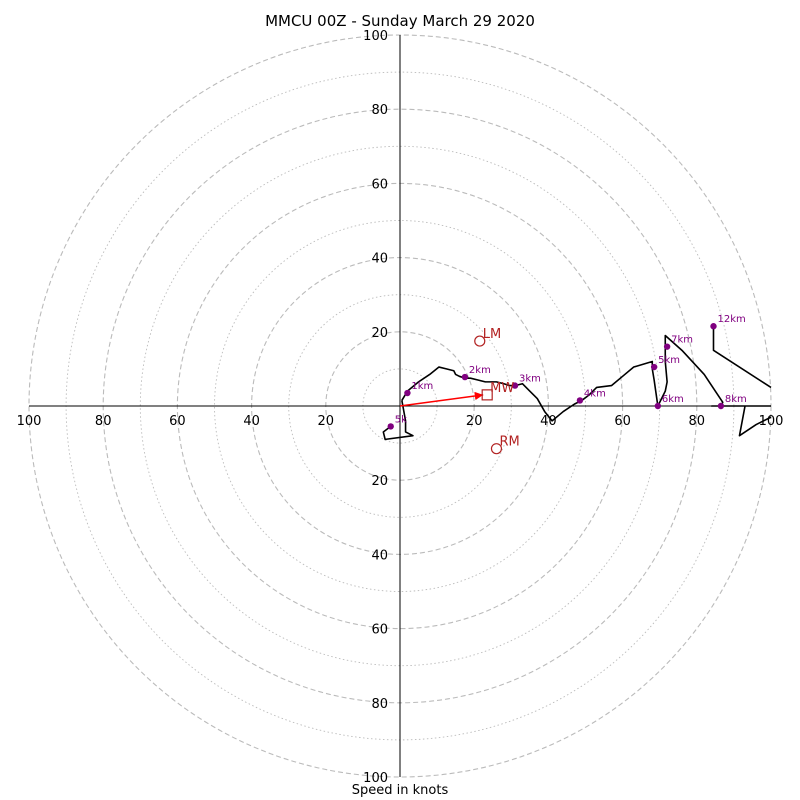  What do you see at coordinates (736, 399) in the screenshot?
I see `height-label: 8km` at bounding box center [736, 399].